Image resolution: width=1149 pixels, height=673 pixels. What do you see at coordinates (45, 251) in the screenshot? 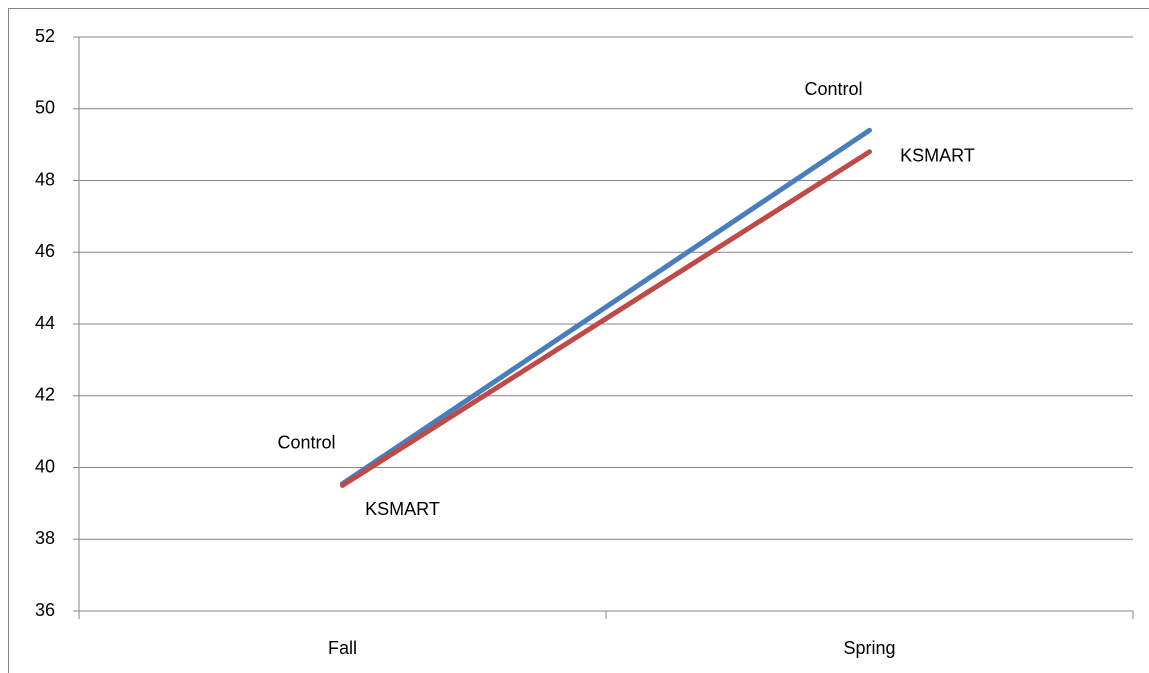
I see `y-tick-label: 46` at bounding box center [45, 251].